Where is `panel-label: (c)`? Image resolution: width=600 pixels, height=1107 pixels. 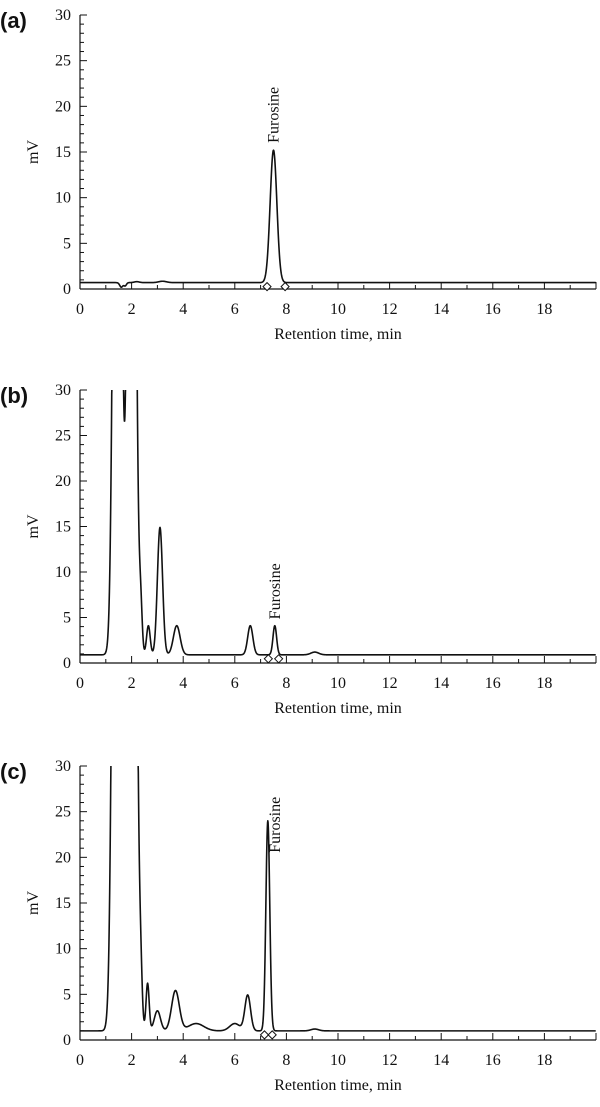
panel-label: (c) is located at coordinates (13, 771).